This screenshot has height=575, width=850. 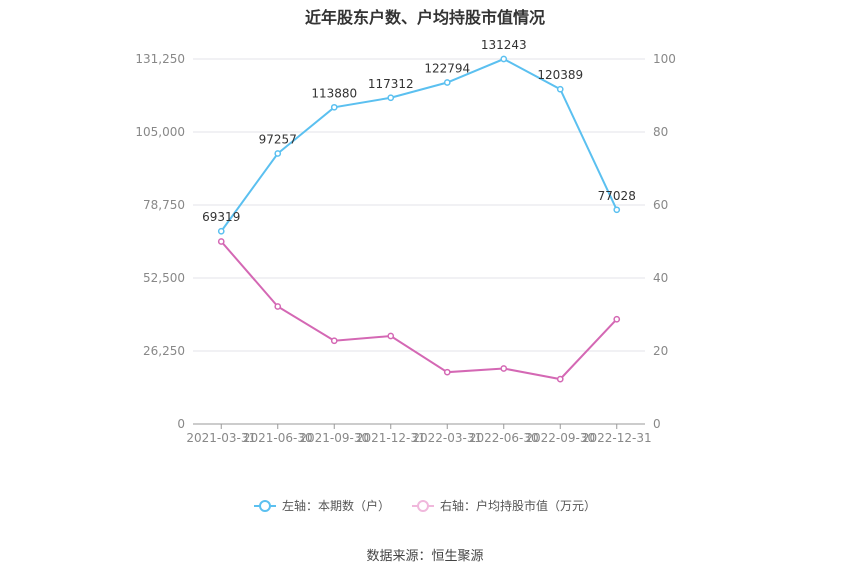 What do you see at coordinates (447, 69) in the screenshot?
I see `data-label: 122794` at bounding box center [447, 69].